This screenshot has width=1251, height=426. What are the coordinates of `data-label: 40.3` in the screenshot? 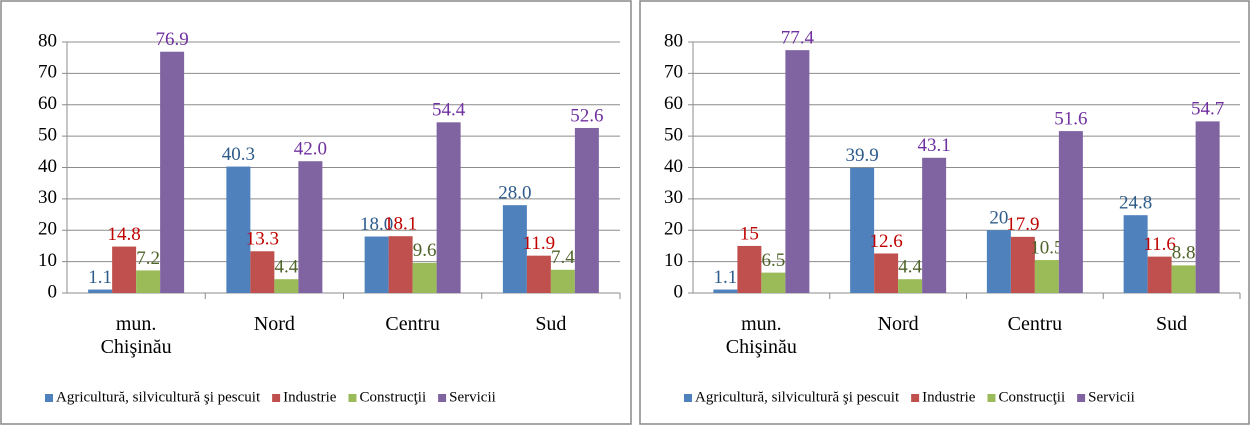 It's located at (238, 154).